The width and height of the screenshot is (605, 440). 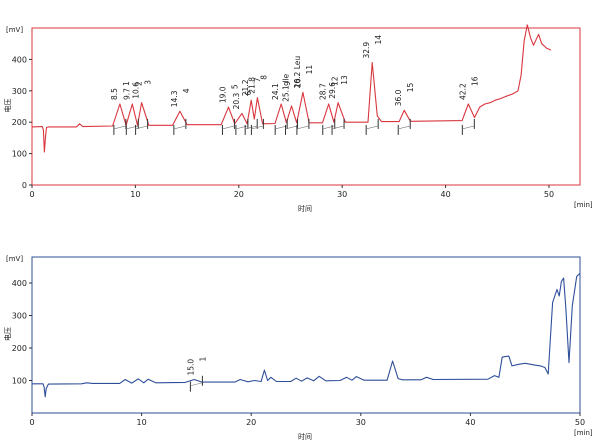 I want to click on peak-number-label: 2, so click(x=138, y=83).